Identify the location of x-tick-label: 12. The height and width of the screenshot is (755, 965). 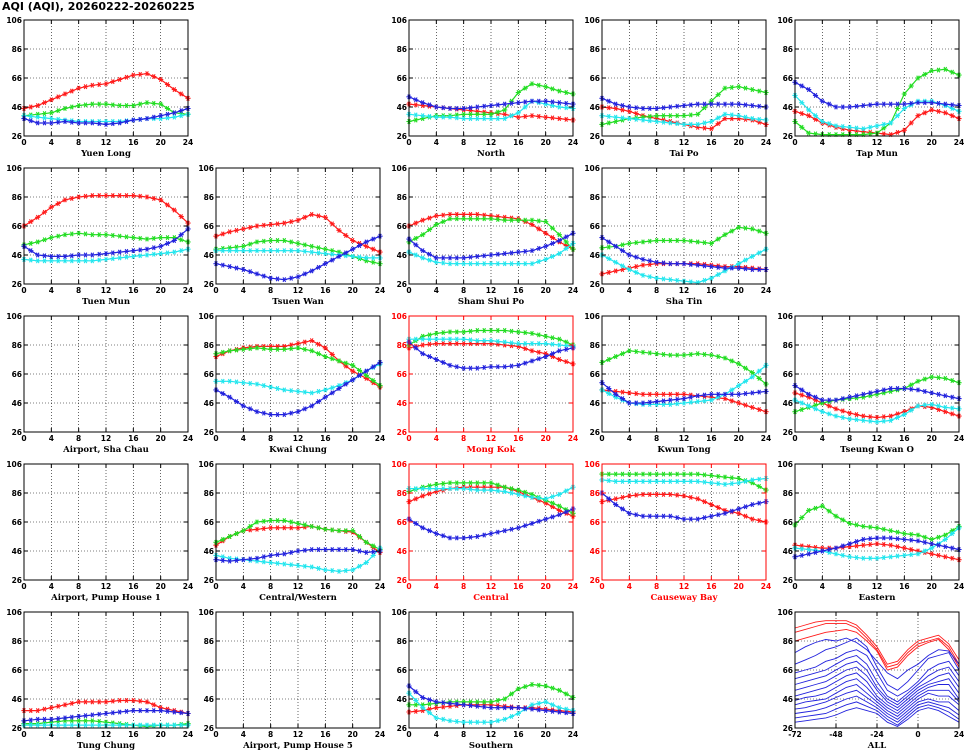
(298, 438).